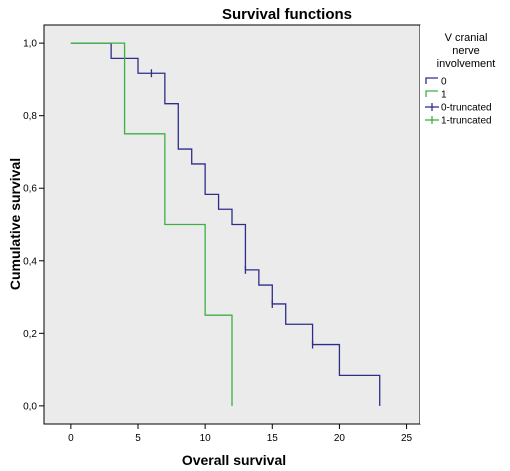 Image resolution: width=510 pixels, height=471 pixels. What do you see at coordinates (466, 38) in the screenshot?
I see `legend-title-line: V cranial` at bounding box center [466, 38].